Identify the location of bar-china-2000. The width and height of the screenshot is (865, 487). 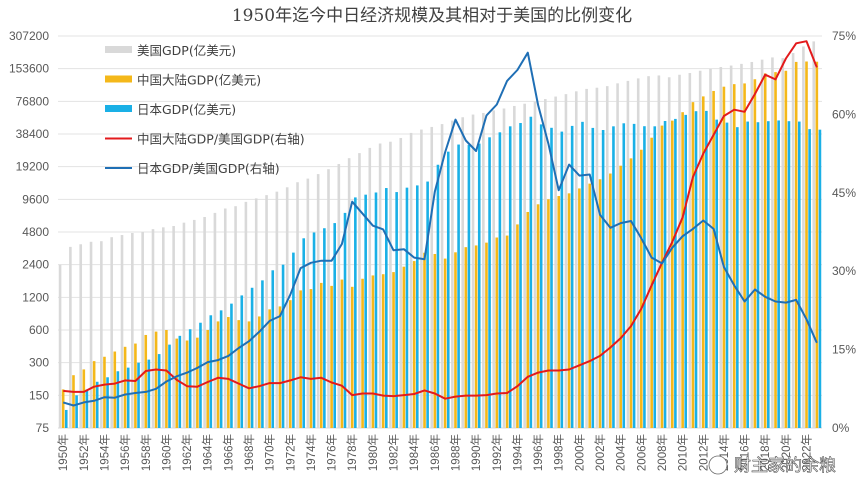
(579, 308).